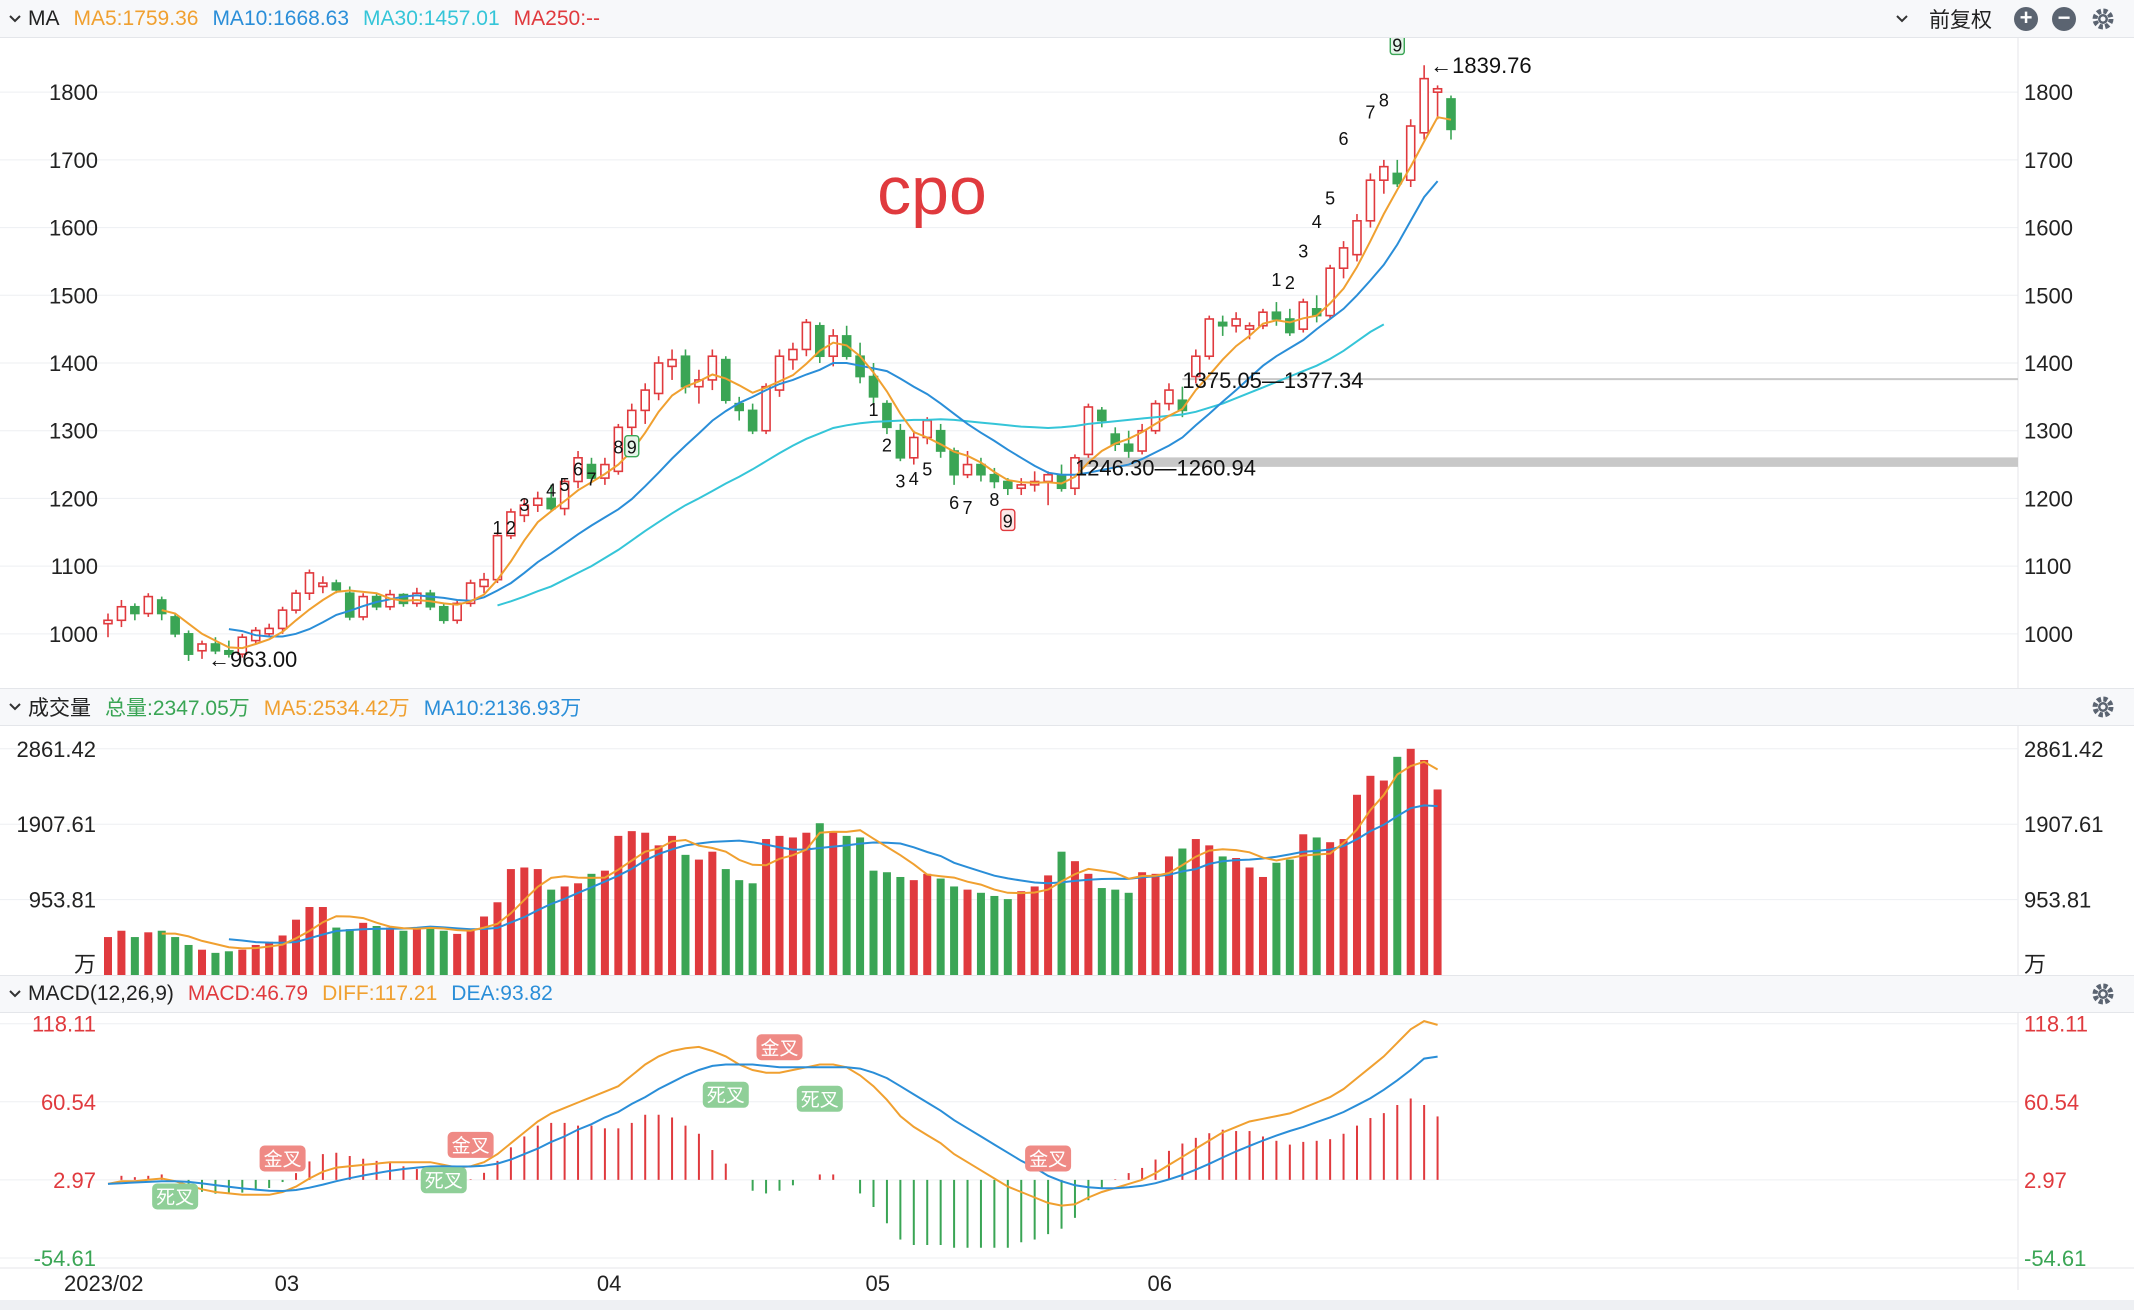 The width and height of the screenshot is (2134, 1310). Describe the element at coordinates (2048, 498) in the screenshot. I see `price-tick-right: 1200` at that location.